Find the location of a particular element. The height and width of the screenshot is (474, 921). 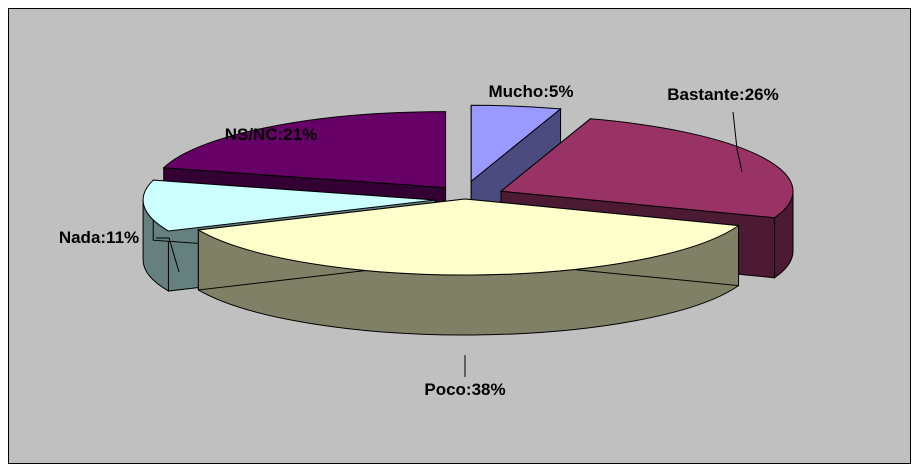

slice-label-mucho: Mucho:5% is located at coordinates (531, 91).